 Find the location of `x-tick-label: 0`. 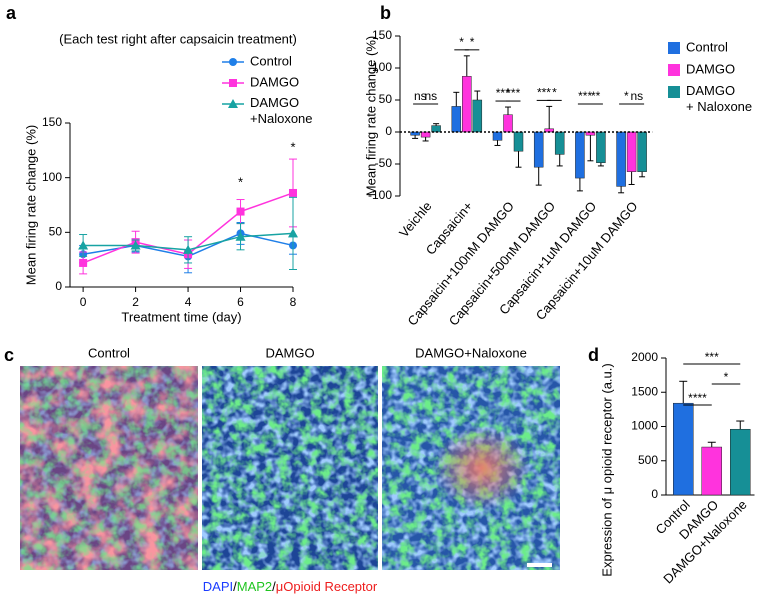

x-tick-label: 0 is located at coordinates (83, 302).